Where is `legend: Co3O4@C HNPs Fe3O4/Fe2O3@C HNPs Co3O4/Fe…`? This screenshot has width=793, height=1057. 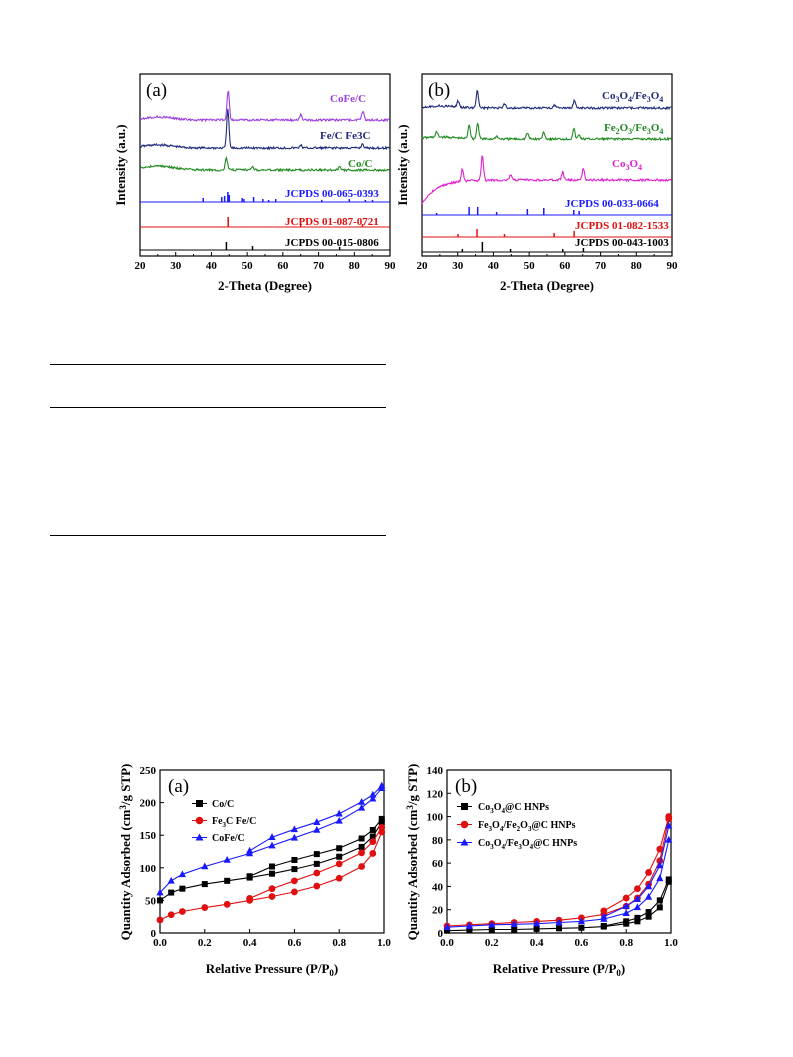
legend: Co3O4@C HNPs Fe3O4/Fe2O3@C HNPs Co3O4/Fe… is located at coordinates (517, 826).